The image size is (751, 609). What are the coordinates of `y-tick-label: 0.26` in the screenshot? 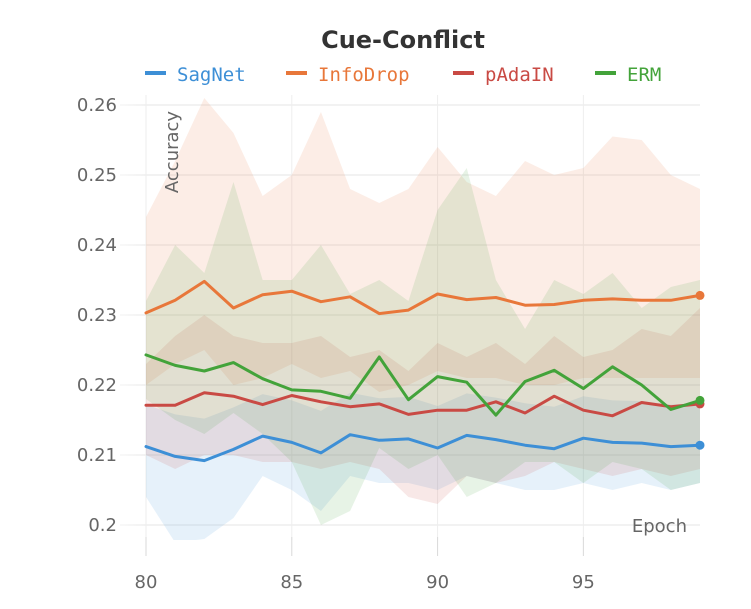 It's located at (97, 105).